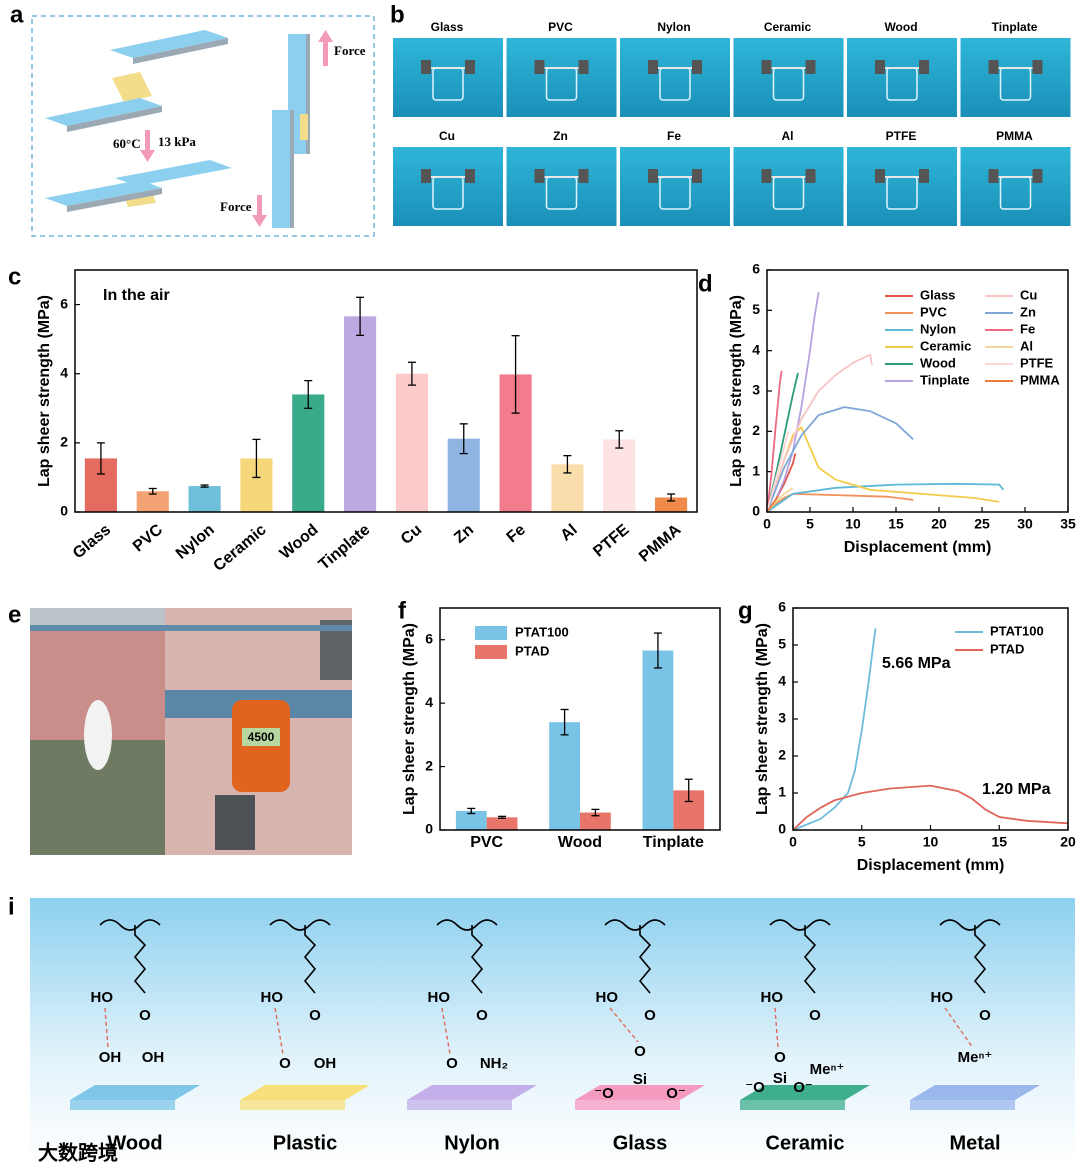 This screenshot has height=1174, width=1080. Describe the element at coordinates (17, 14) in the screenshot. I see `panel-label: a` at that location.